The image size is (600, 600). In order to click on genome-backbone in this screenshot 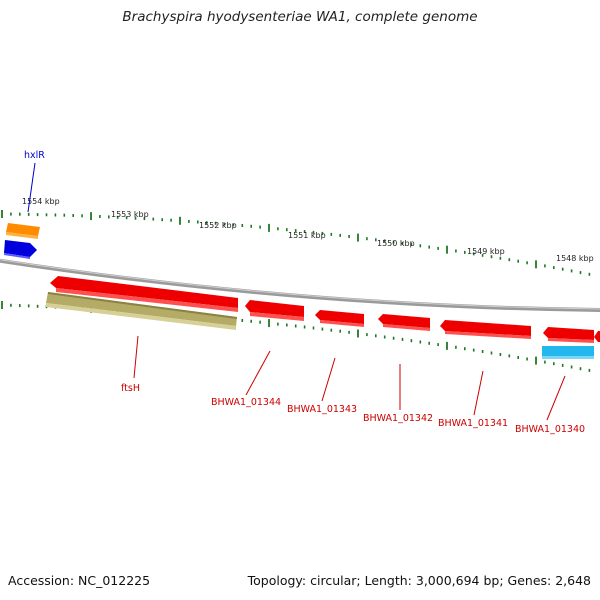, I will do `click(300, 285)`.